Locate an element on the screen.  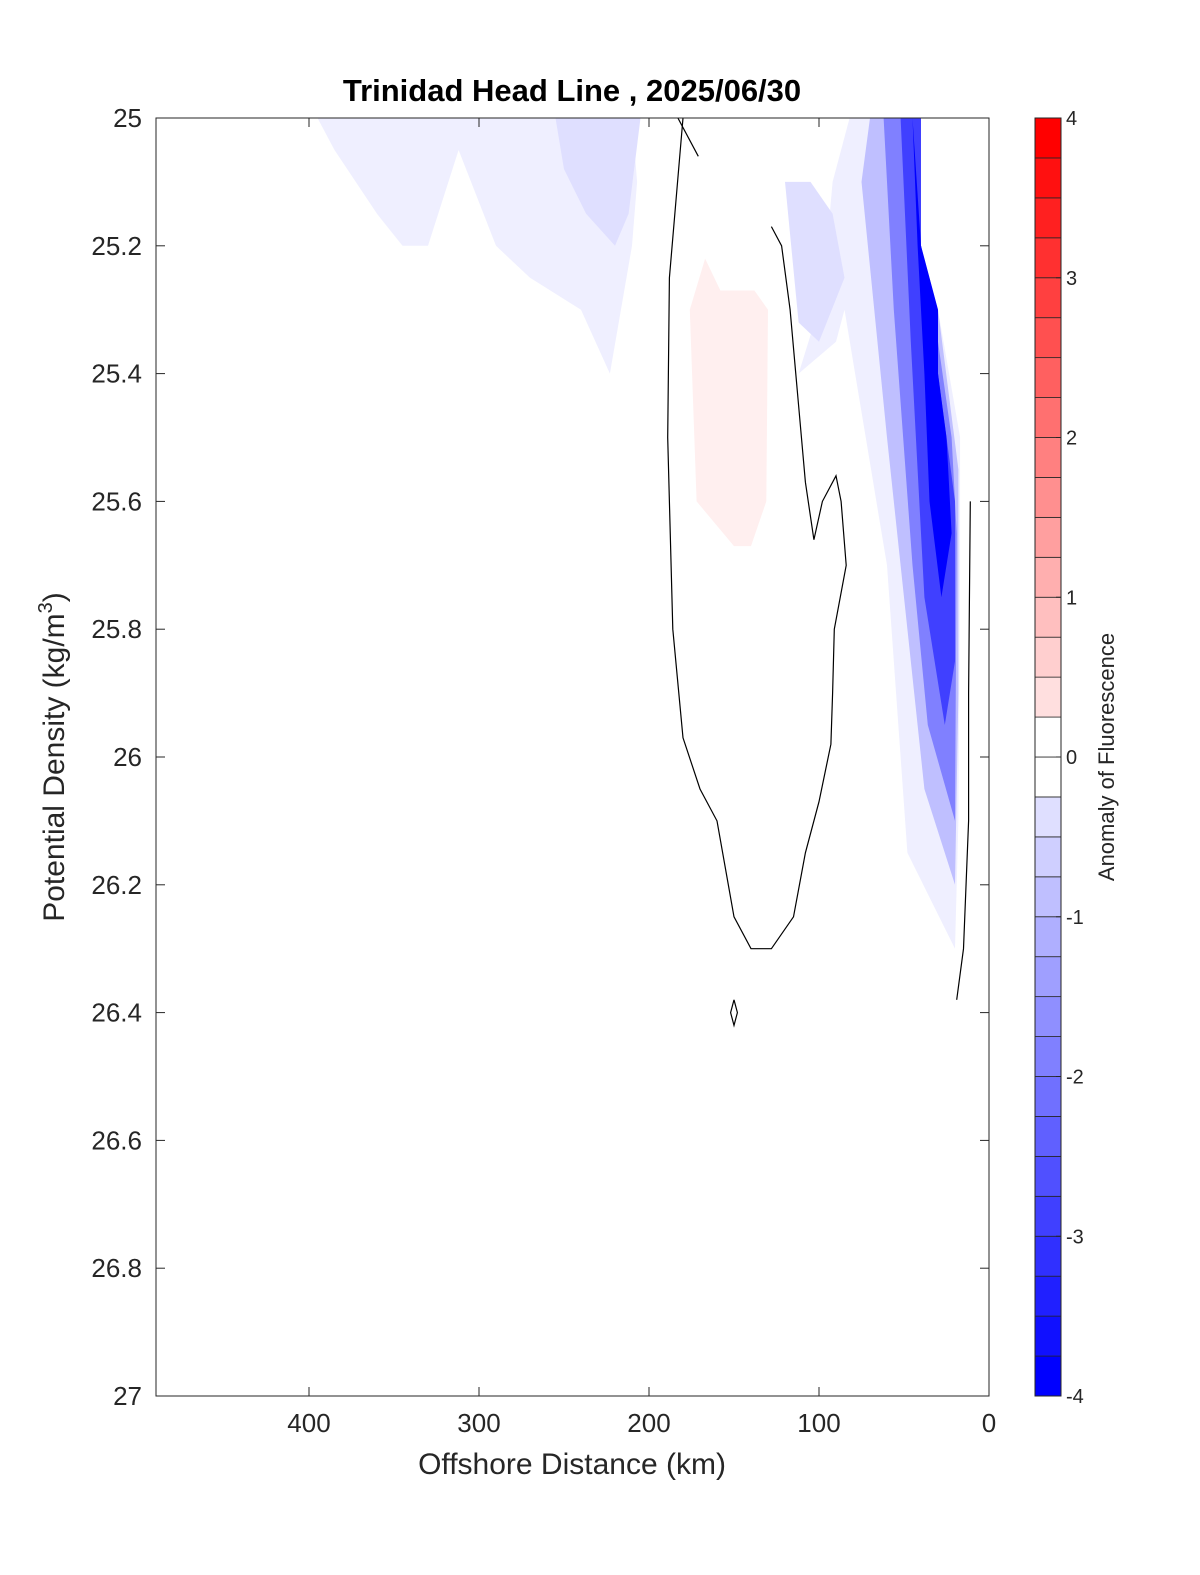
y-tick-label: 26.4 is located at coordinates (116, 1013).